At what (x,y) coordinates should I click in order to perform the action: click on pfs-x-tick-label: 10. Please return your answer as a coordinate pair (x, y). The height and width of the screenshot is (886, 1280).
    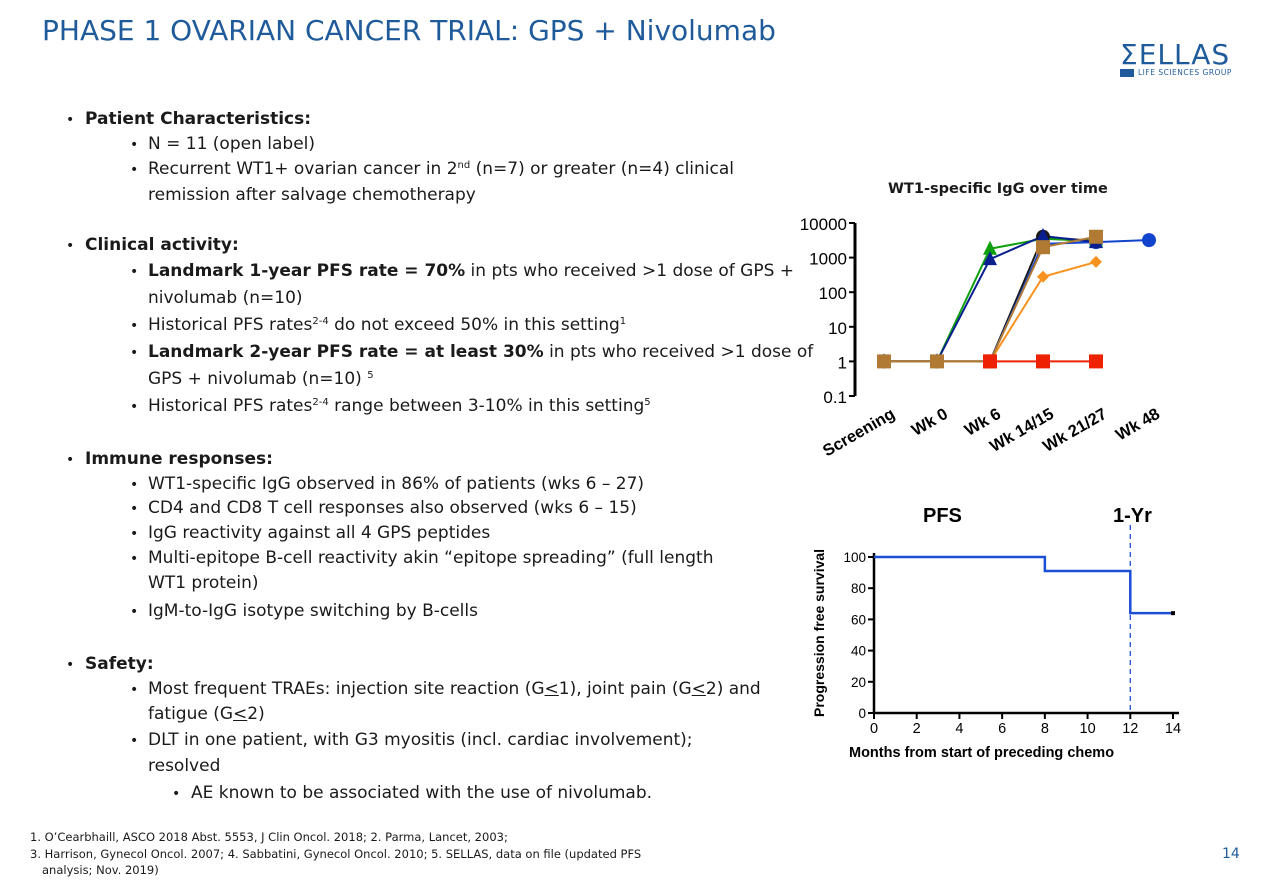
    Looking at the image, I should click on (1088, 729).